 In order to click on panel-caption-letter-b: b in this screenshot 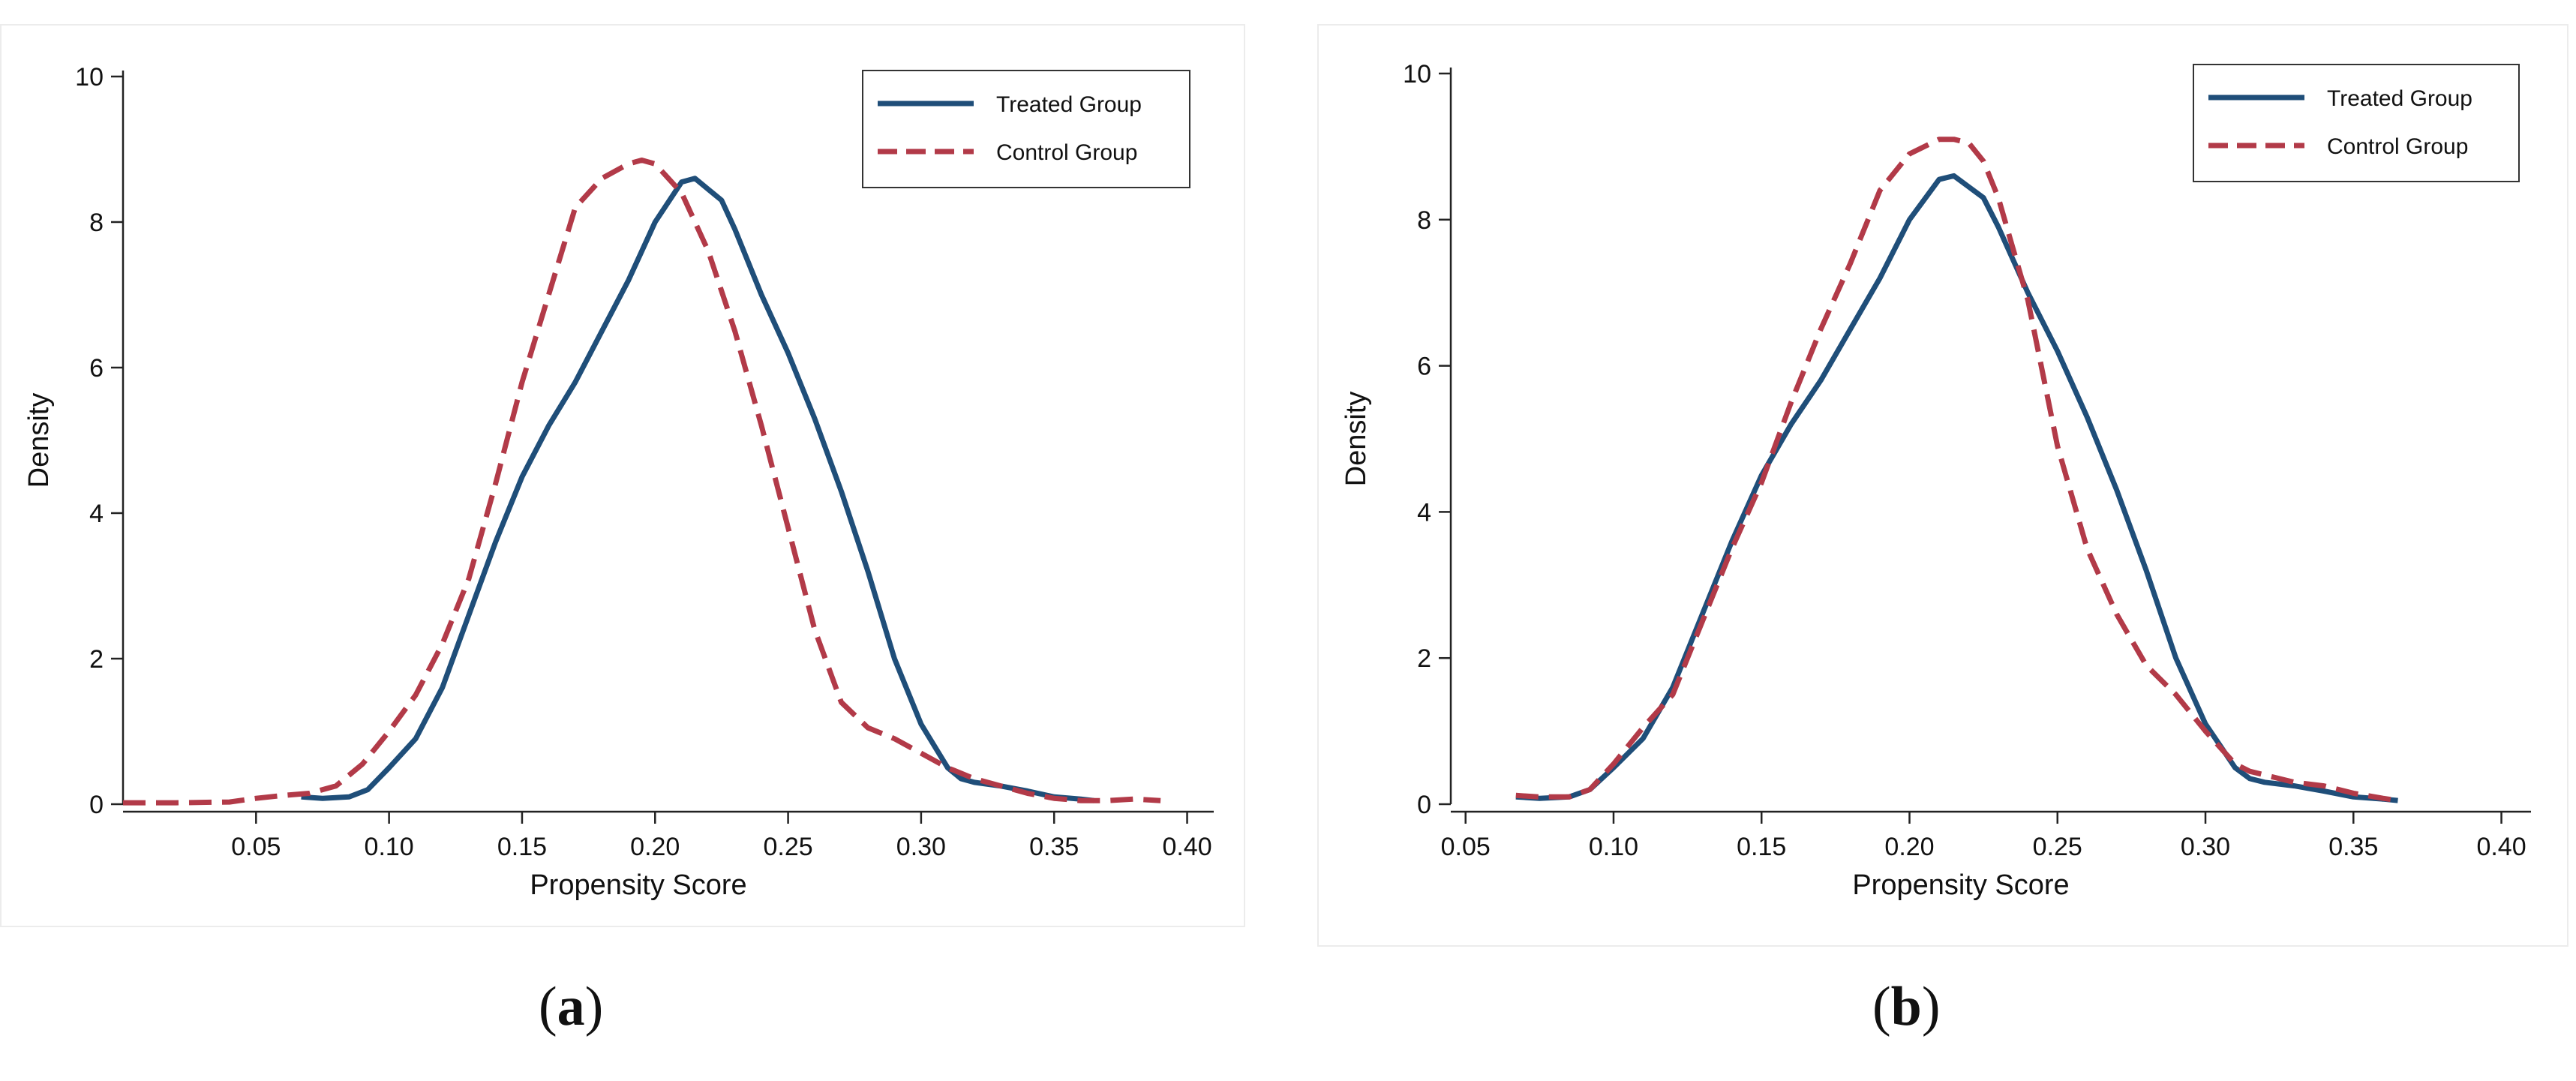, I will do `click(1906, 1006)`.